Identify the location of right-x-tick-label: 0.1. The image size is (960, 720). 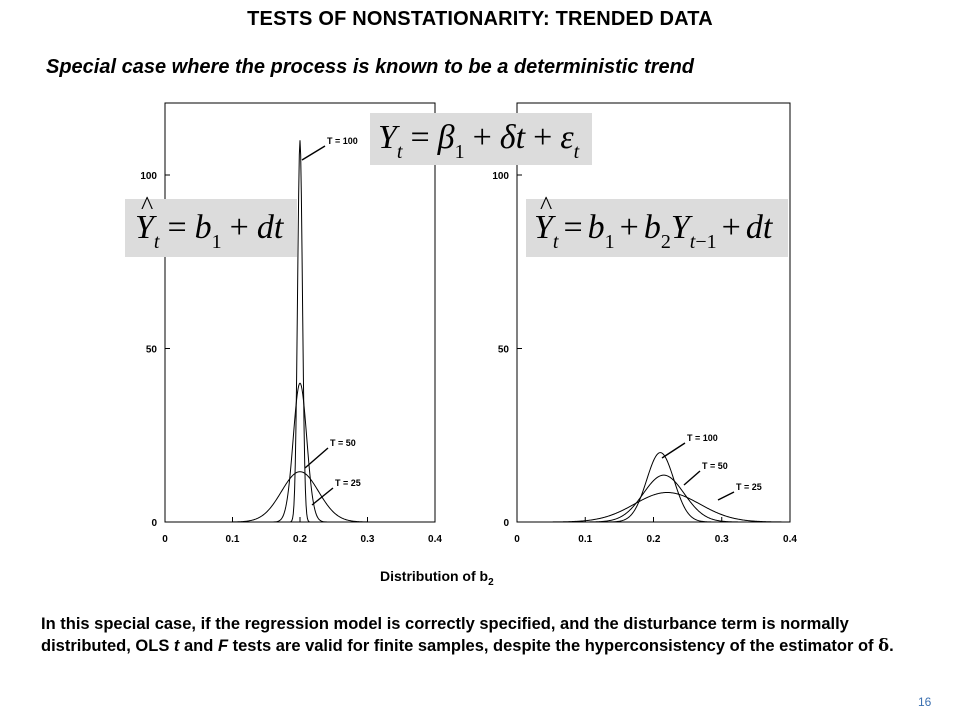
(585, 539).